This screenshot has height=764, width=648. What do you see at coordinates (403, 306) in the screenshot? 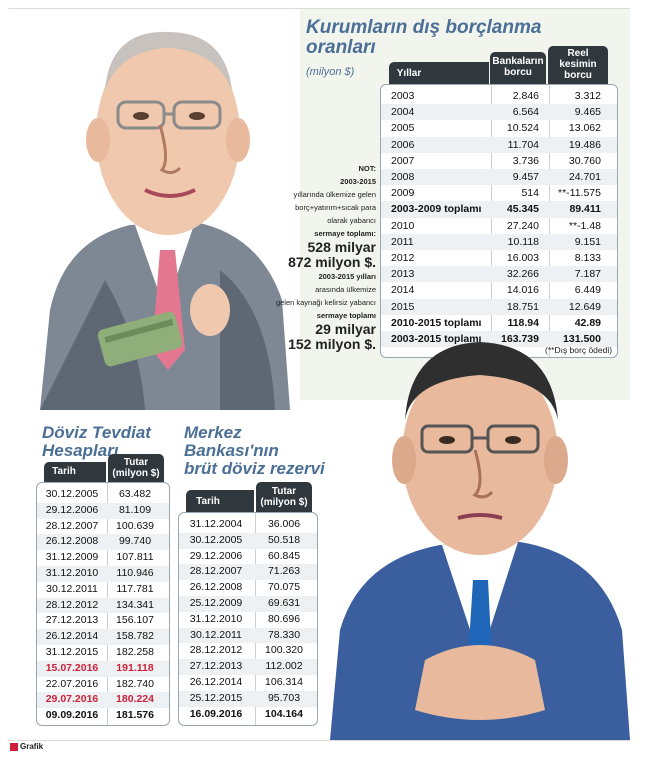
I see `debt-cell-year: 2015` at bounding box center [403, 306].